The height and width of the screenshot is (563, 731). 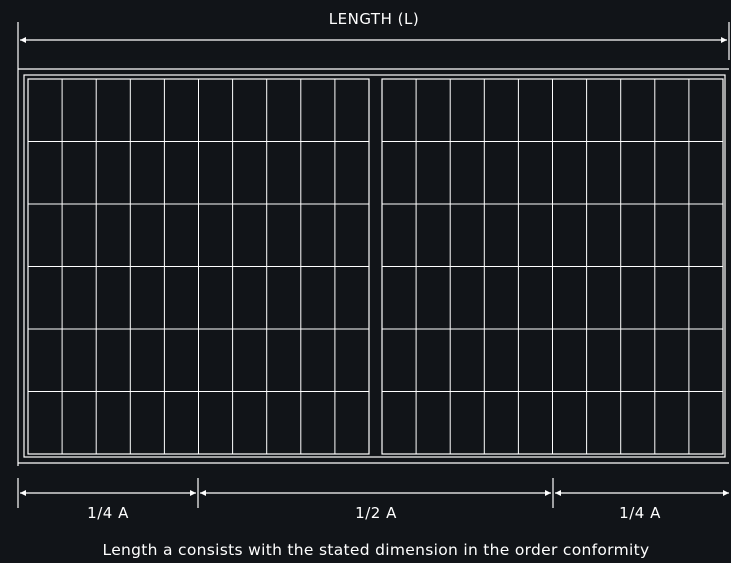 I want to click on segment-label-quarter-right: 1/4 A, so click(x=640, y=513).